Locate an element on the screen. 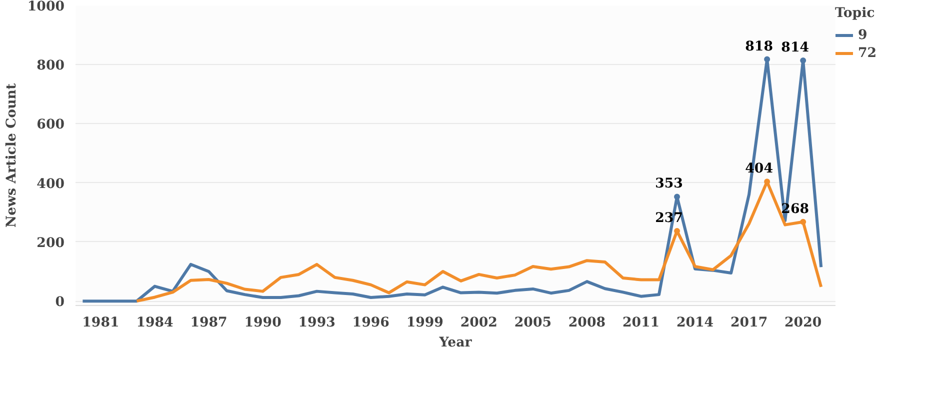  x-tick-label: 2017 is located at coordinates (749, 322).